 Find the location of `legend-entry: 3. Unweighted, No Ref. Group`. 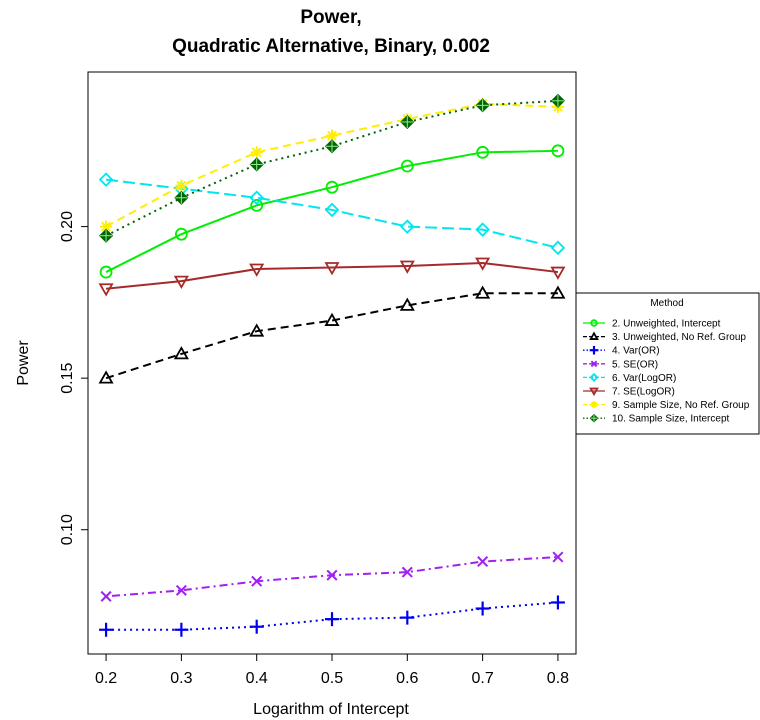

legend-entry: 3. Unweighted, No Ref. Group is located at coordinates (664, 337).